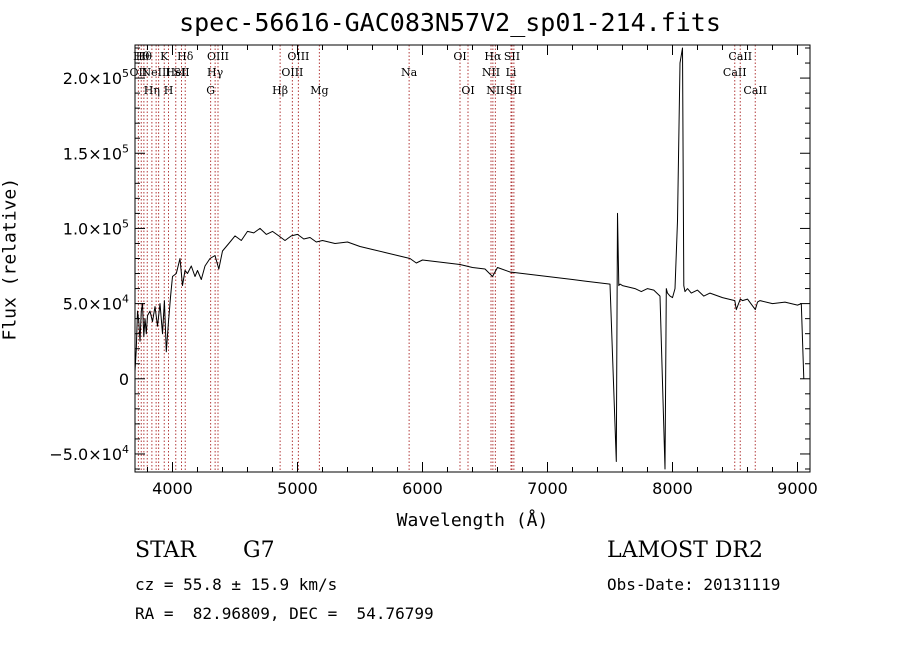 The image size is (900, 649). I want to click on x-tick-label: 9000, so click(797, 488).